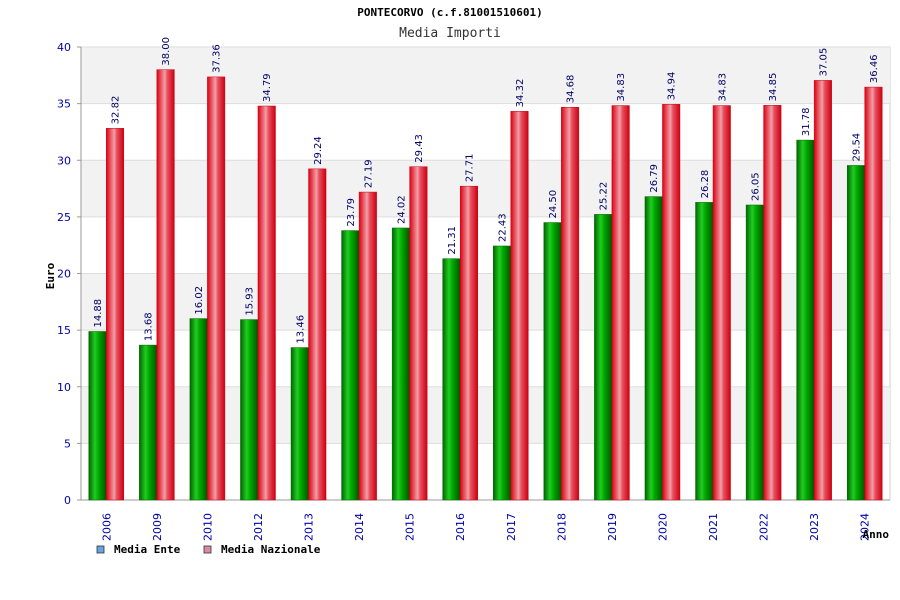 The width and height of the screenshot is (900, 600). Describe the element at coordinates (503, 227) in the screenshot. I see `value-label-media-ente-2017: 22.43` at that location.